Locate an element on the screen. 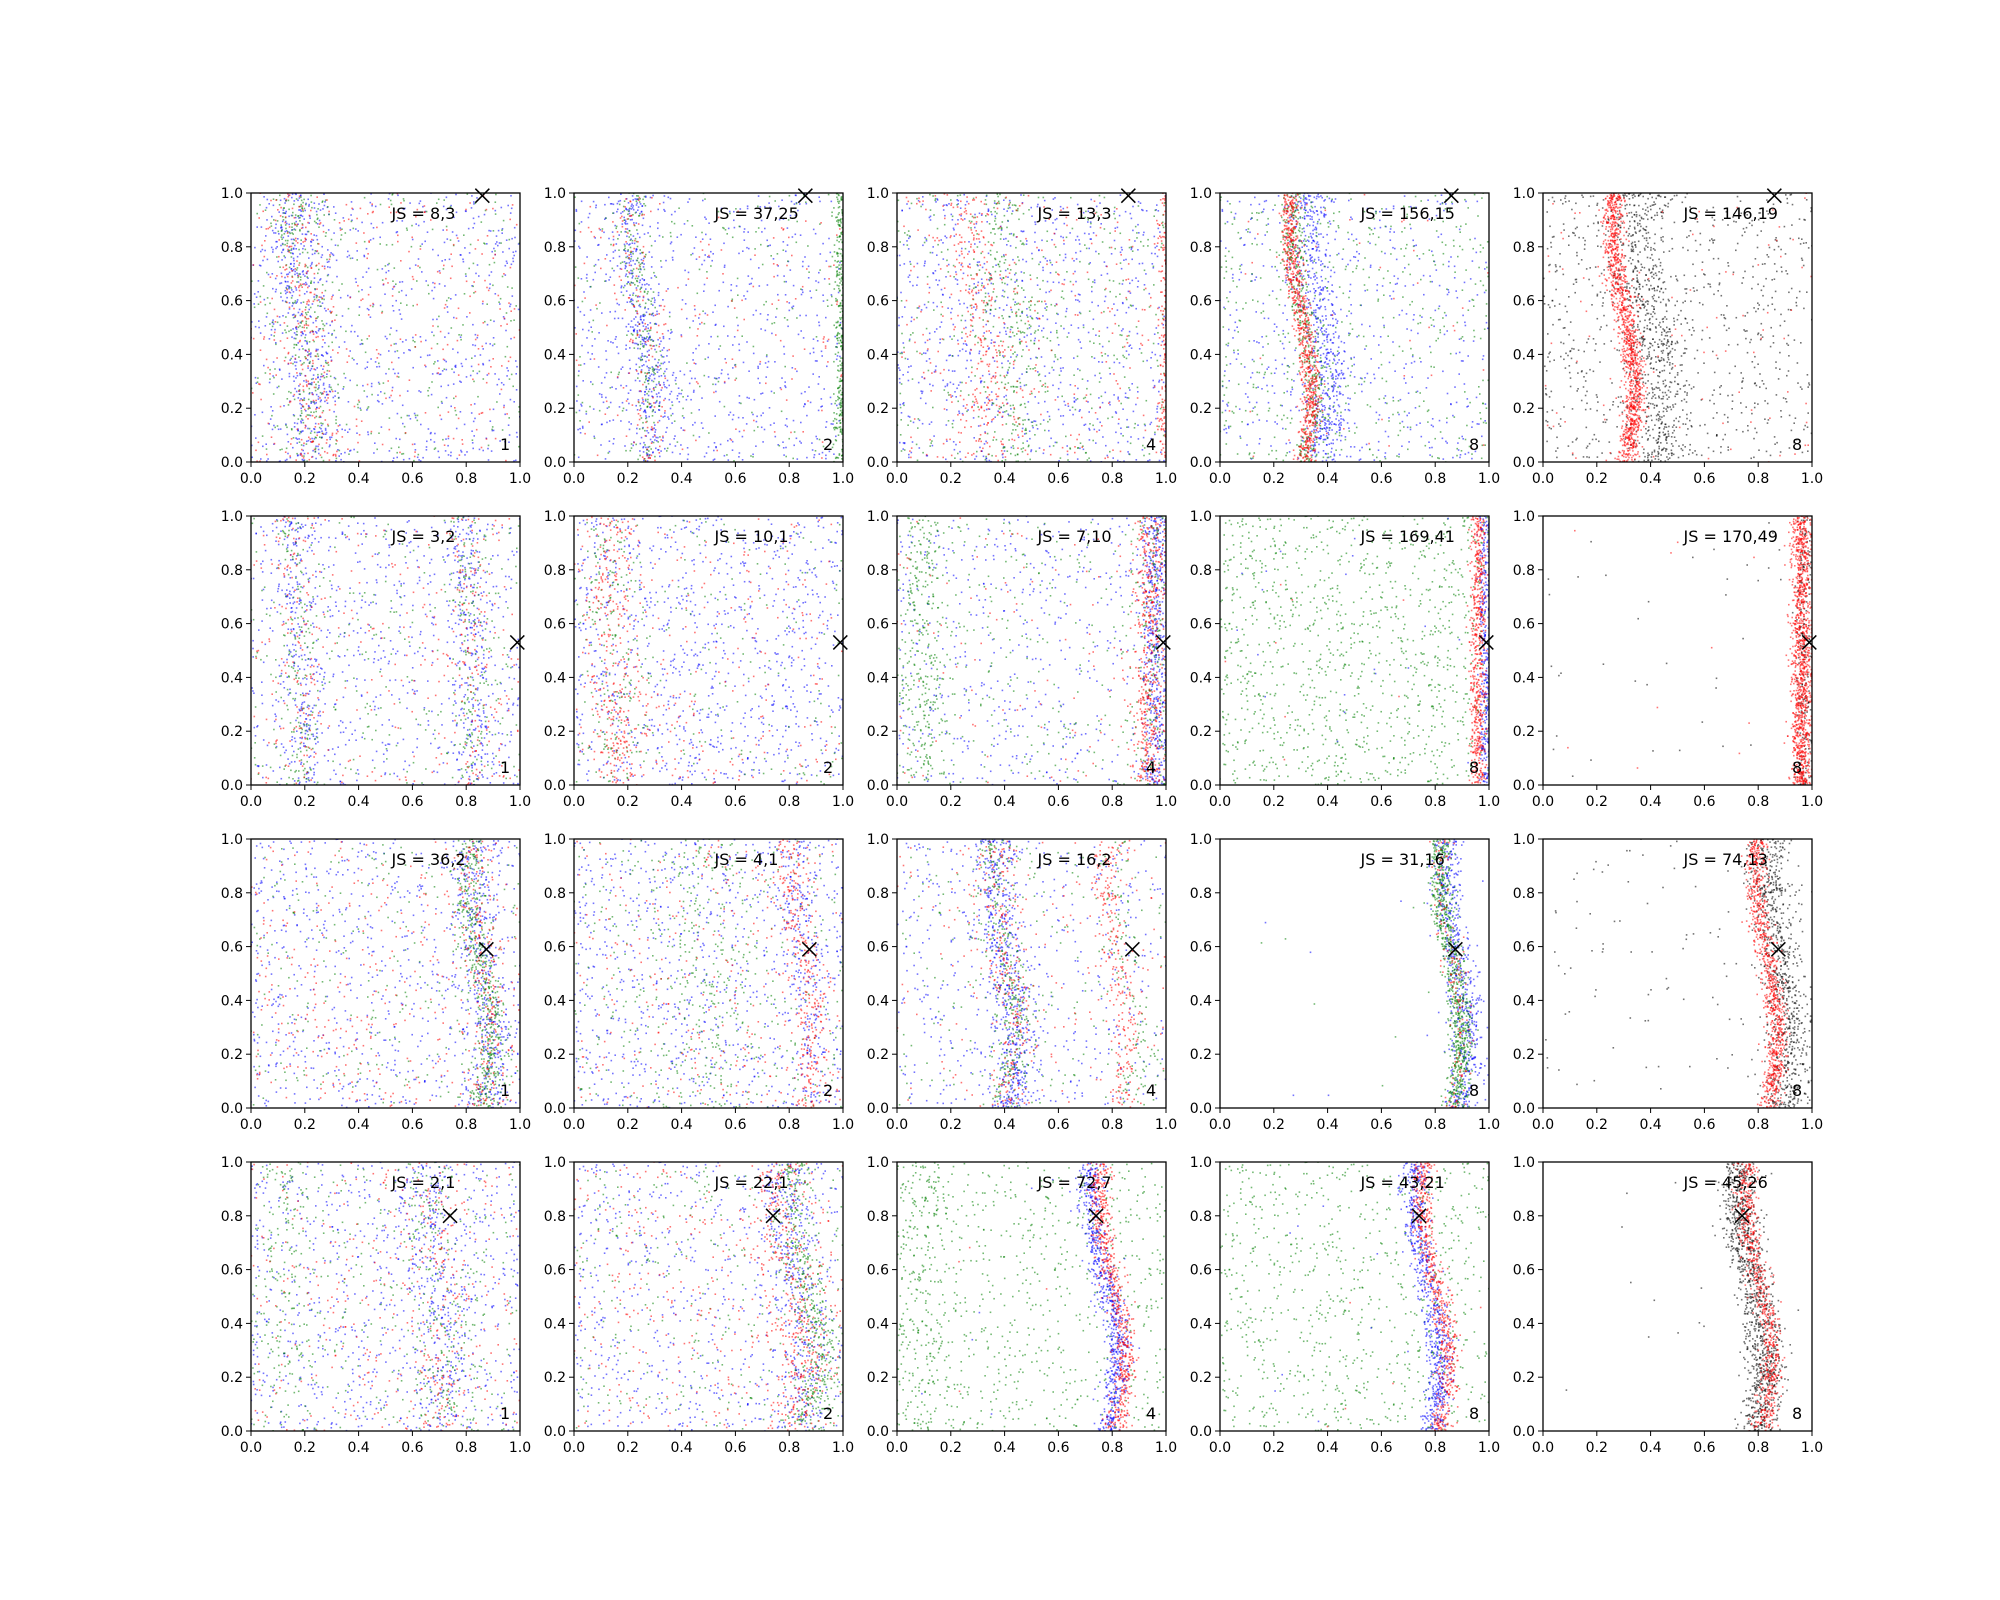 Image resolution: width=2000 pixels, height=1600 pixels. y-tick-label: 0.0 is located at coordinates (232, 463).